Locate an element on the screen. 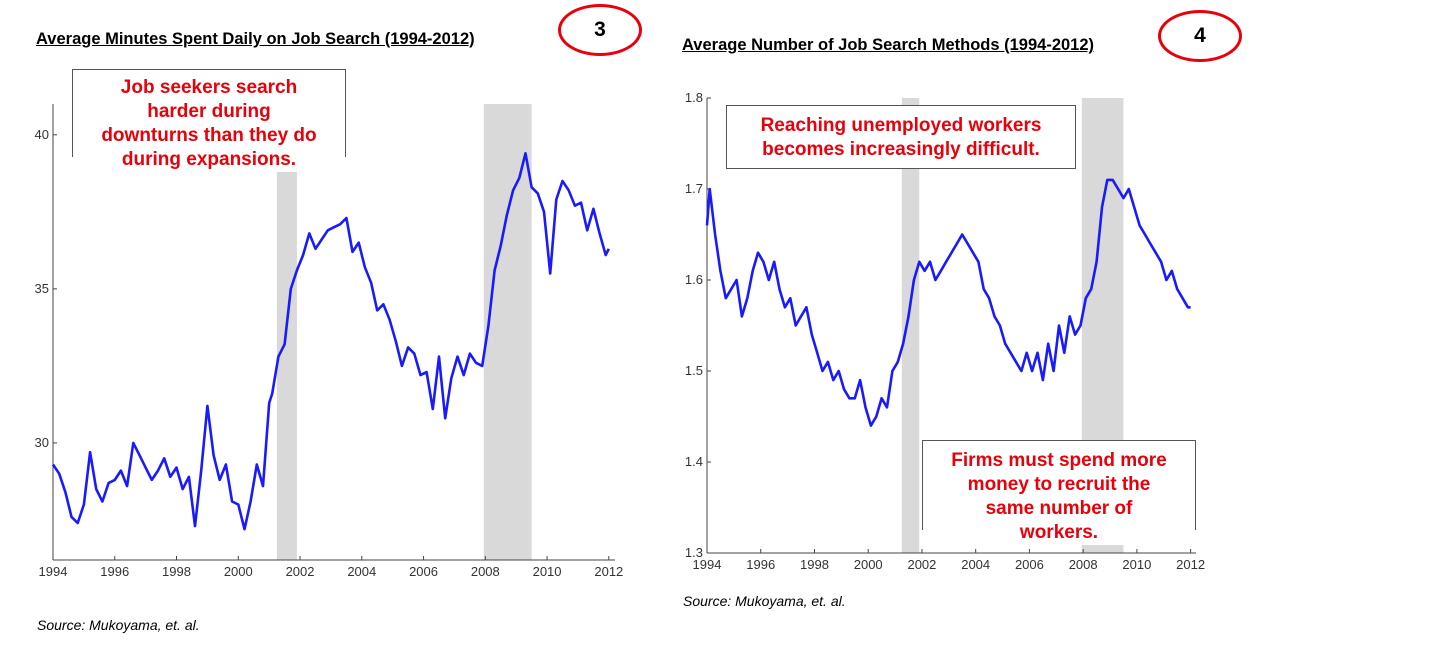 The height and width of the screenshot is (656, 1456). left-y-tick-label-40: 40 is located at coordinates (42, 134).